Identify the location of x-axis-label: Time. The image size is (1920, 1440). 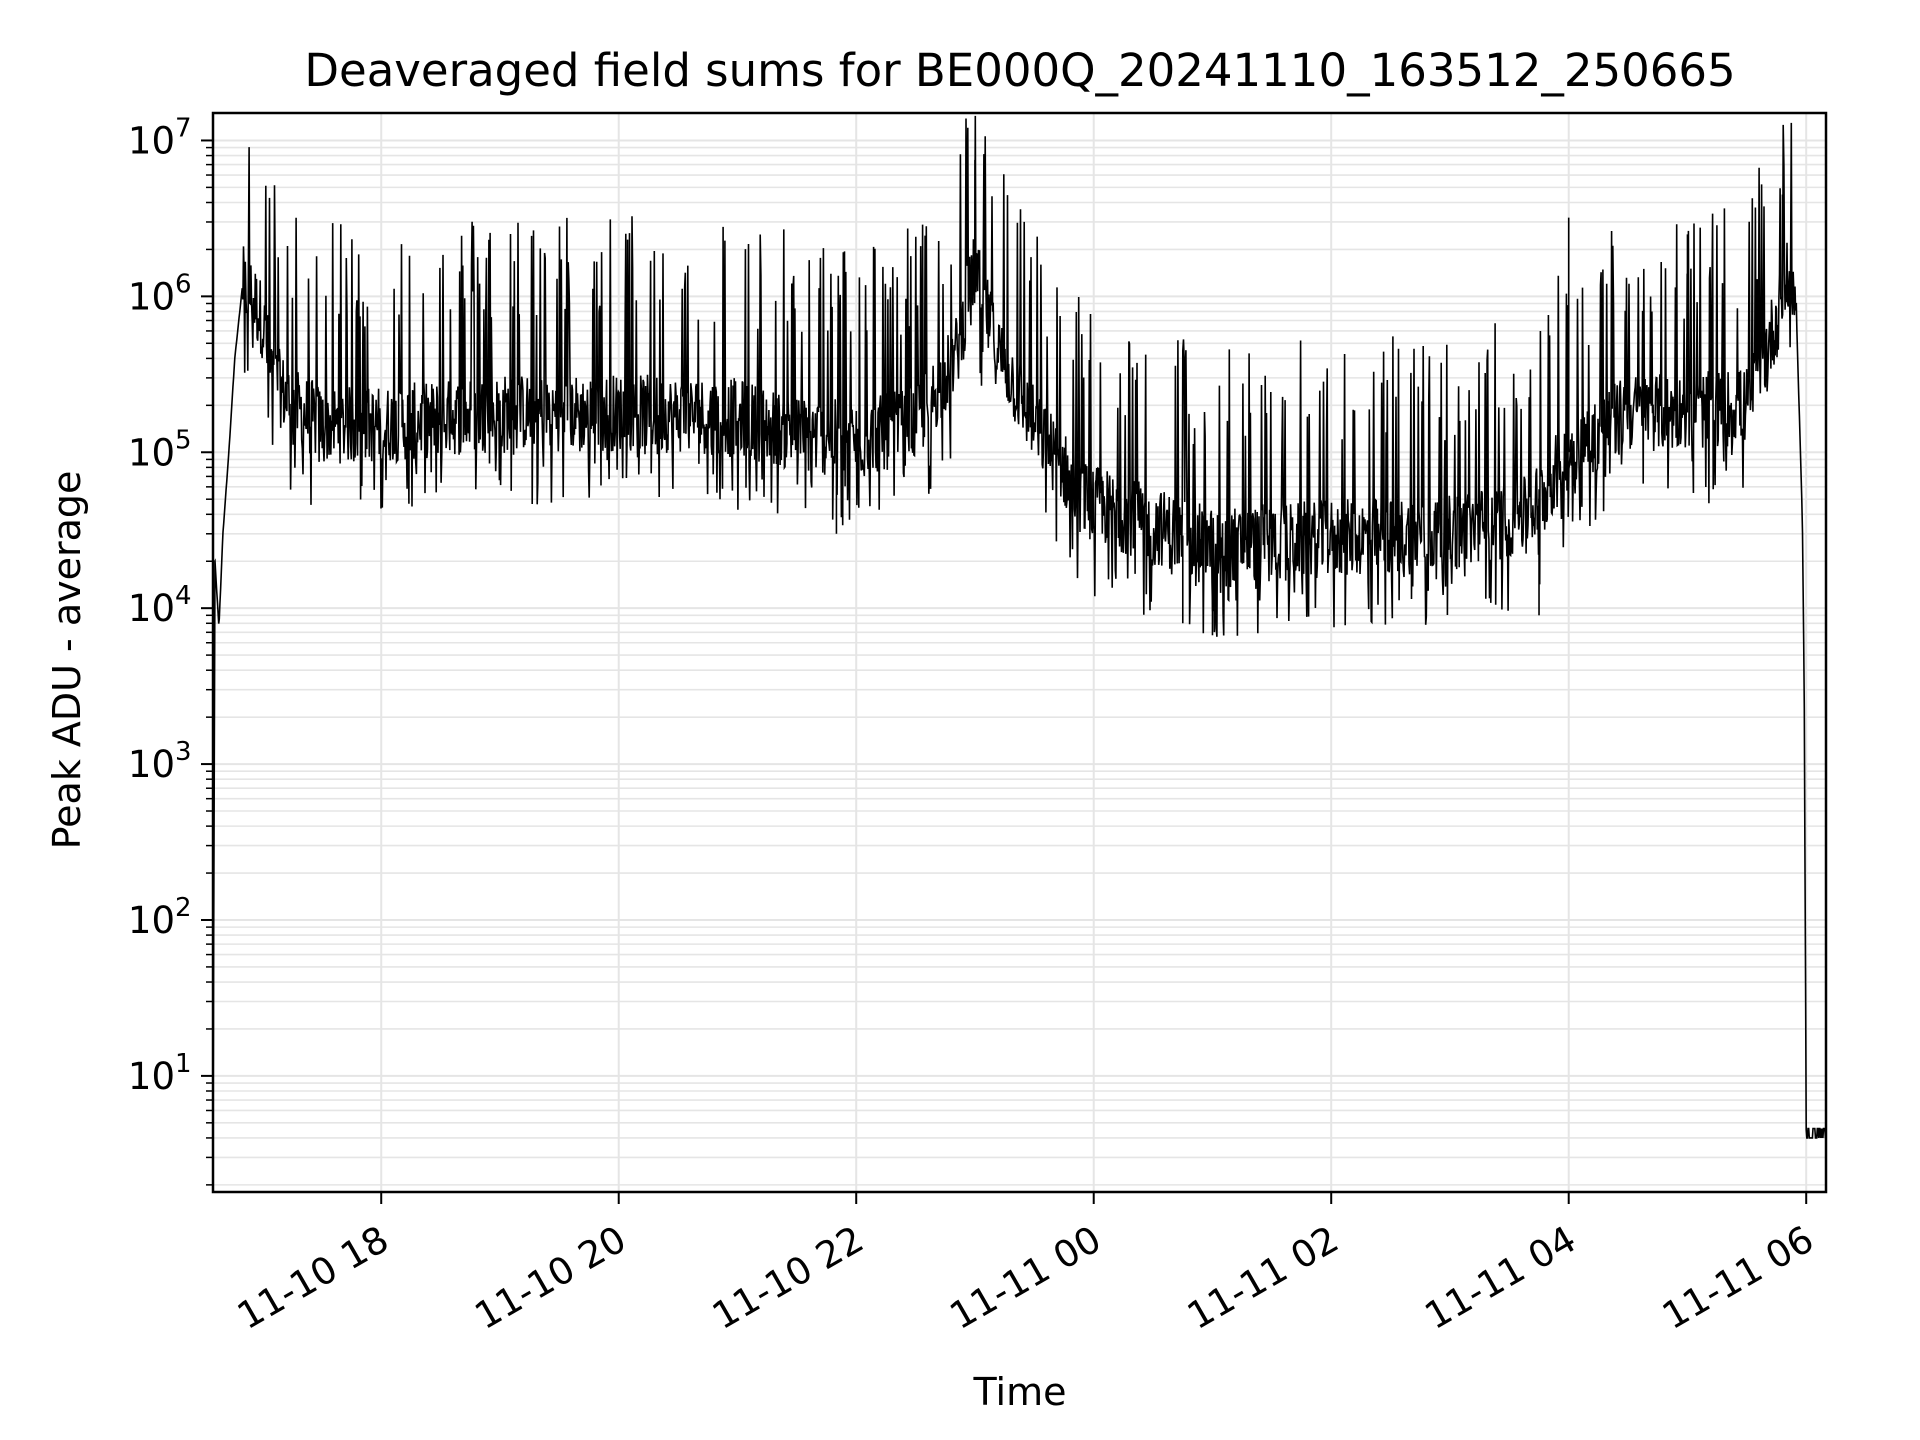
(1020, 1392).